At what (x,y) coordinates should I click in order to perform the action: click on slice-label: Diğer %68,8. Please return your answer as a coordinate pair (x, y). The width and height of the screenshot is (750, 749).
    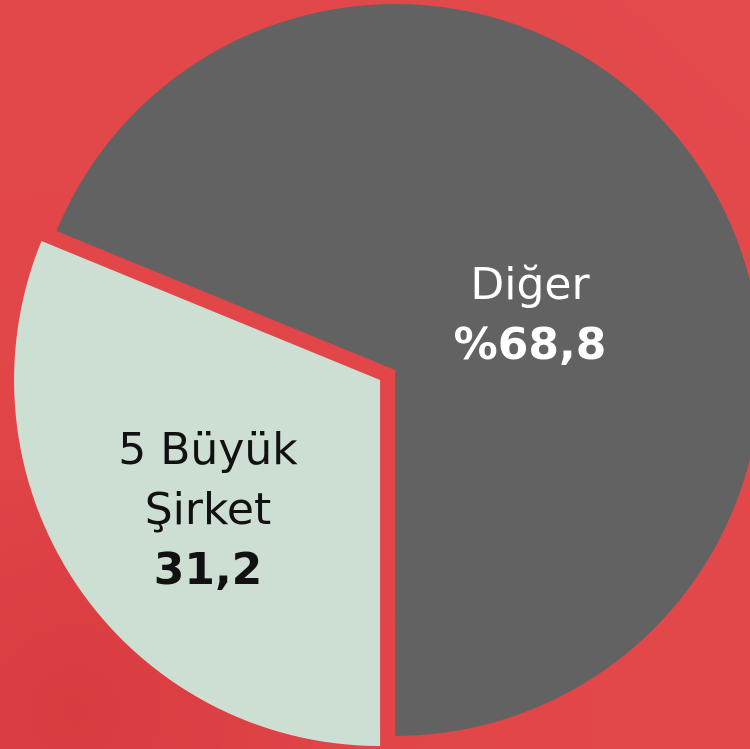
    Looking at the image, I should click on (530, 315).